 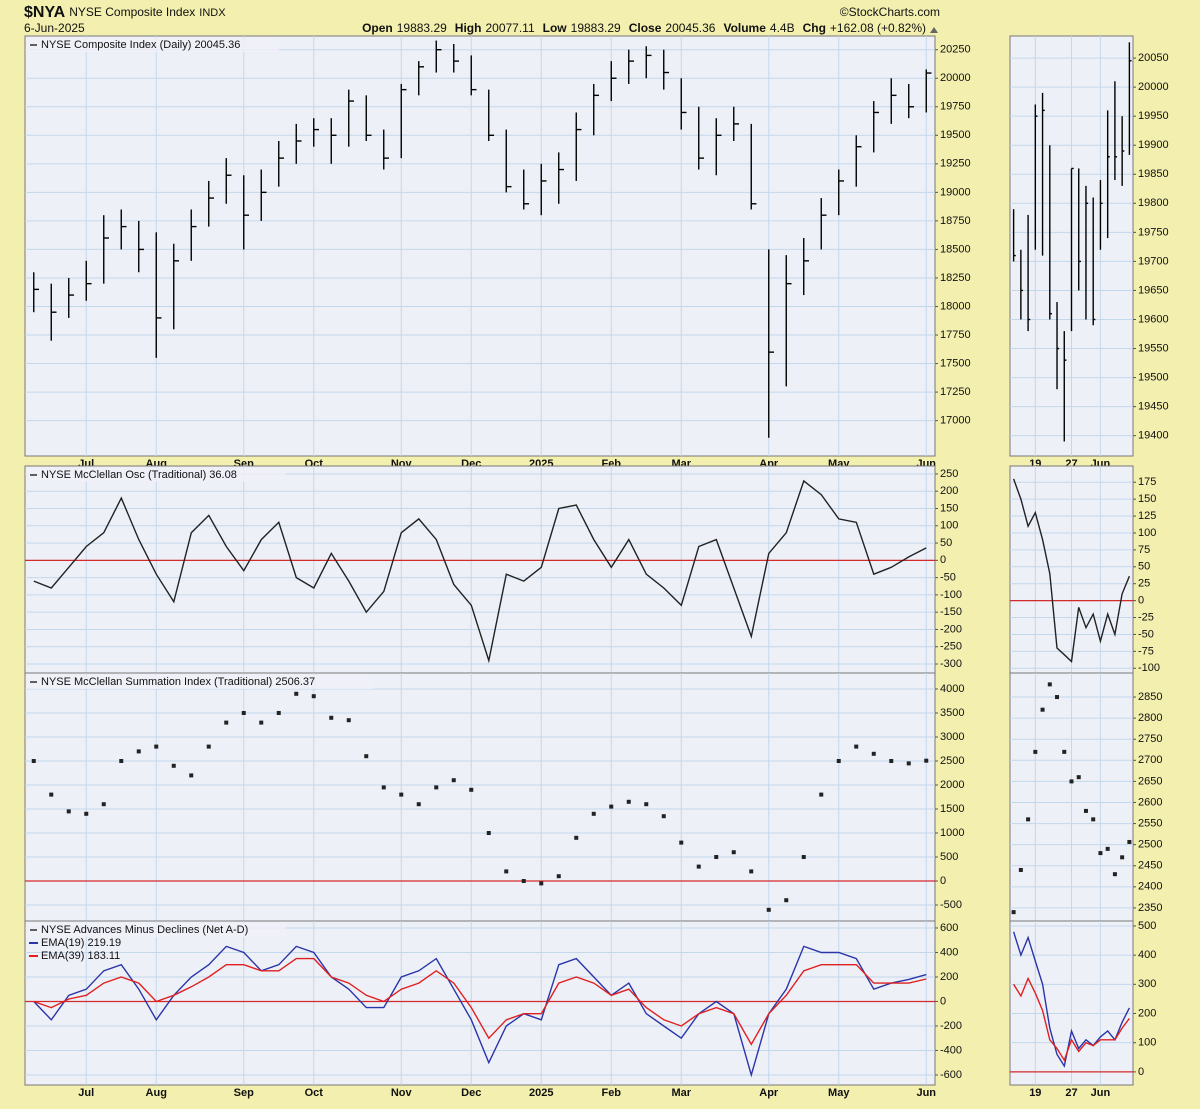 I want to click on y-tick-label: 300, so click(x=1147, y=984).